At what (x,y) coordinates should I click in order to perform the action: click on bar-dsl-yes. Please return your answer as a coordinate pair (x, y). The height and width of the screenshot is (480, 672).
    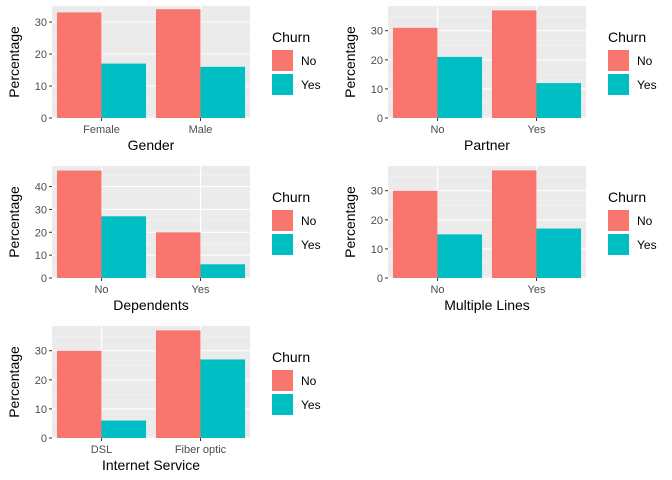
    Looking at the image, I should click on (124, 429).